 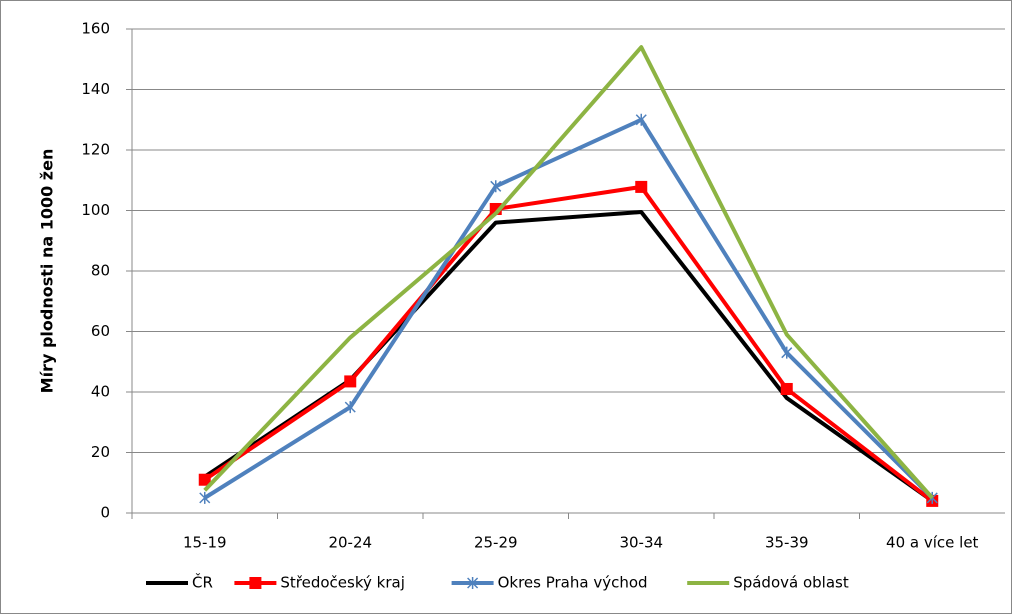 I want to click on legend-label: Spádová oblast, so click(x=791, y=583).